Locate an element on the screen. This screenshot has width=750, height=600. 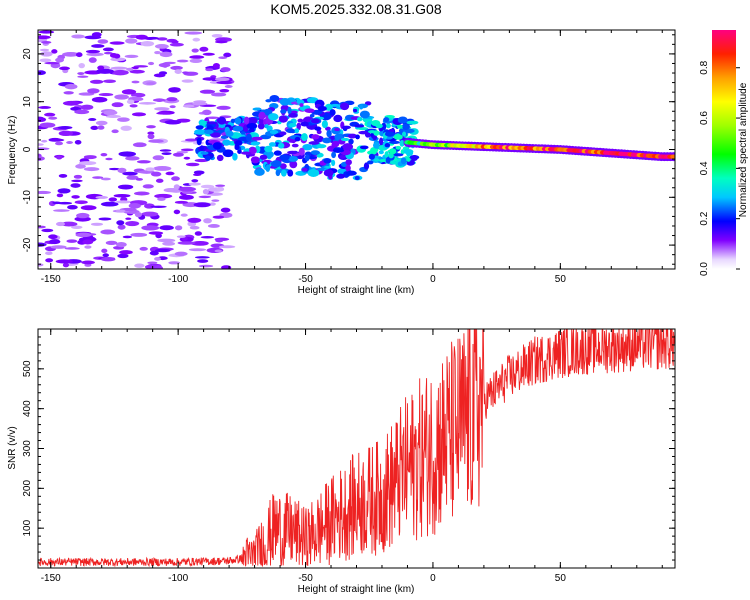
colorbar-tick-label: 0.8 is located at coordinates (704, 67).